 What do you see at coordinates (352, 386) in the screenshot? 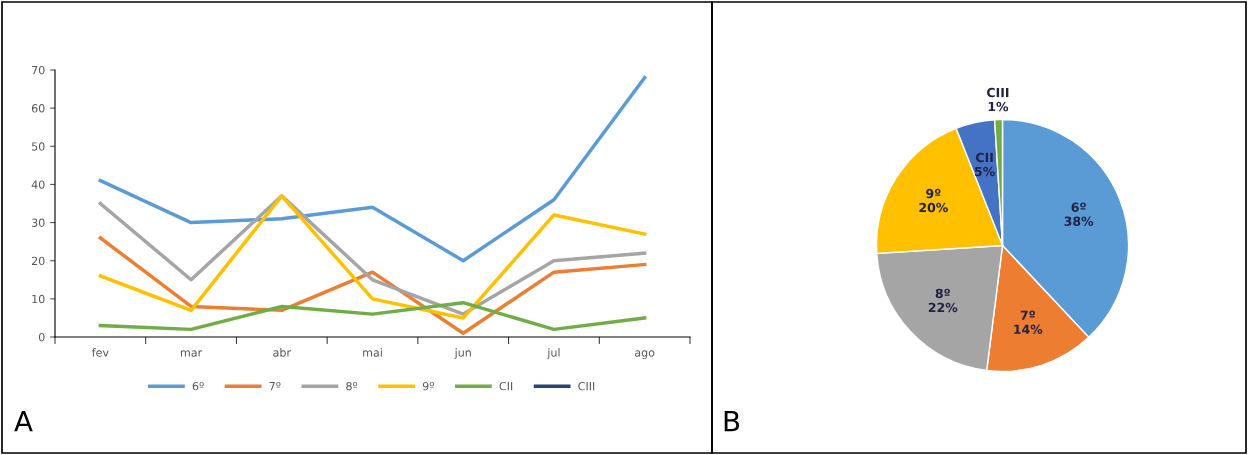
I see `legend-label: 8º` at bounding box center [352, 386].